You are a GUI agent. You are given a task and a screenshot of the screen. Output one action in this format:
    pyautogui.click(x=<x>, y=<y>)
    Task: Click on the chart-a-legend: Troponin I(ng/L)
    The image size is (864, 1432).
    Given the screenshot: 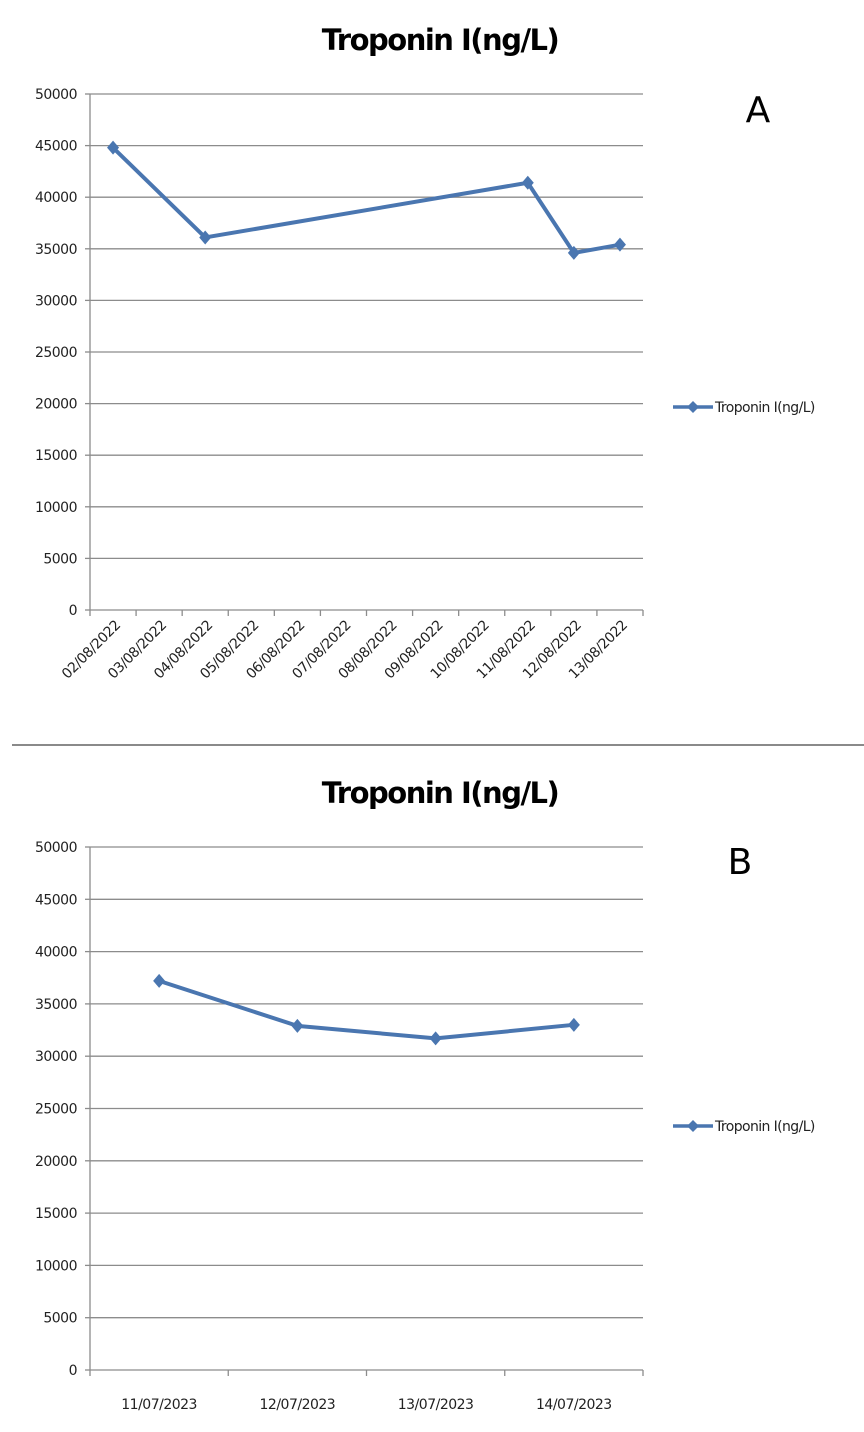 What is the action you would take?
    pyautogui.click(x=744, y=408)
    